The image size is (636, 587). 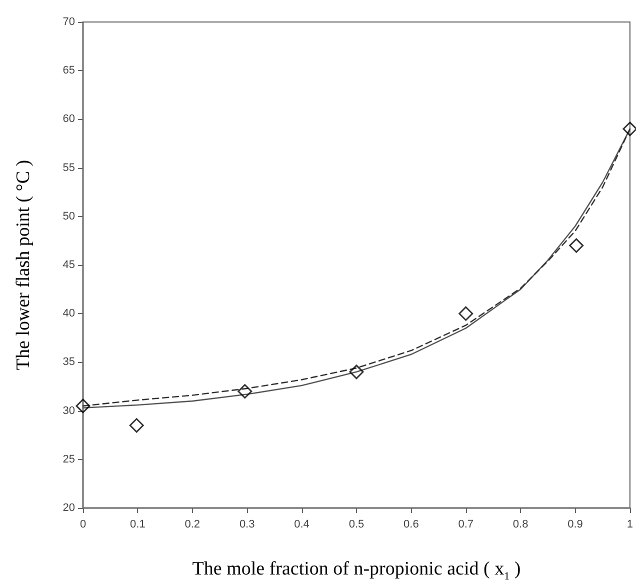 What do you see at coordinates (192, 524) in the screenshot?
I see `x-tick-label: 0.2` at bounding box center [192, 524].